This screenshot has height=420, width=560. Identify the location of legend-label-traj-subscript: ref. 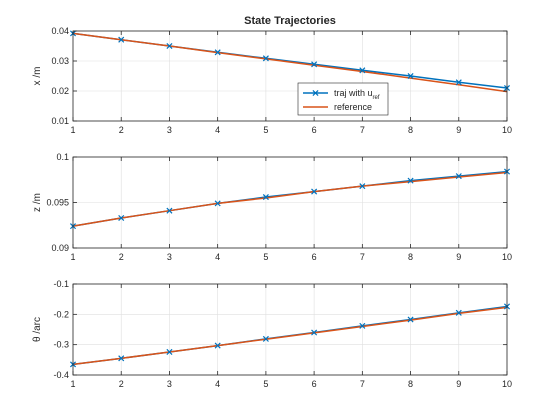
(376, 98).